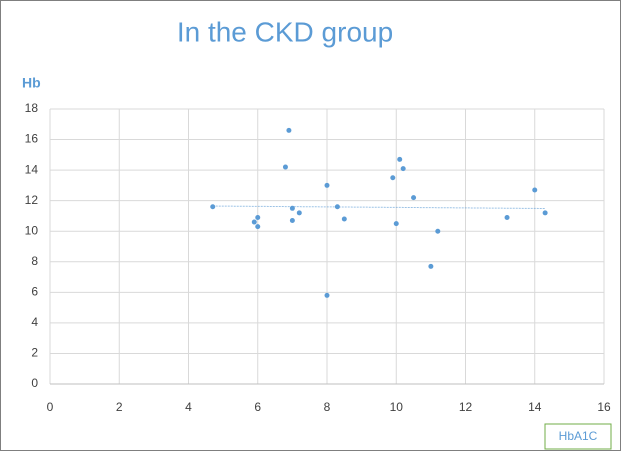 The width and height of the screenshot is (621, 451). What do you see at coordinates (32, 200) in the screenshot?
I see `y-tick-label: 12` at bounding box center [32, 200].